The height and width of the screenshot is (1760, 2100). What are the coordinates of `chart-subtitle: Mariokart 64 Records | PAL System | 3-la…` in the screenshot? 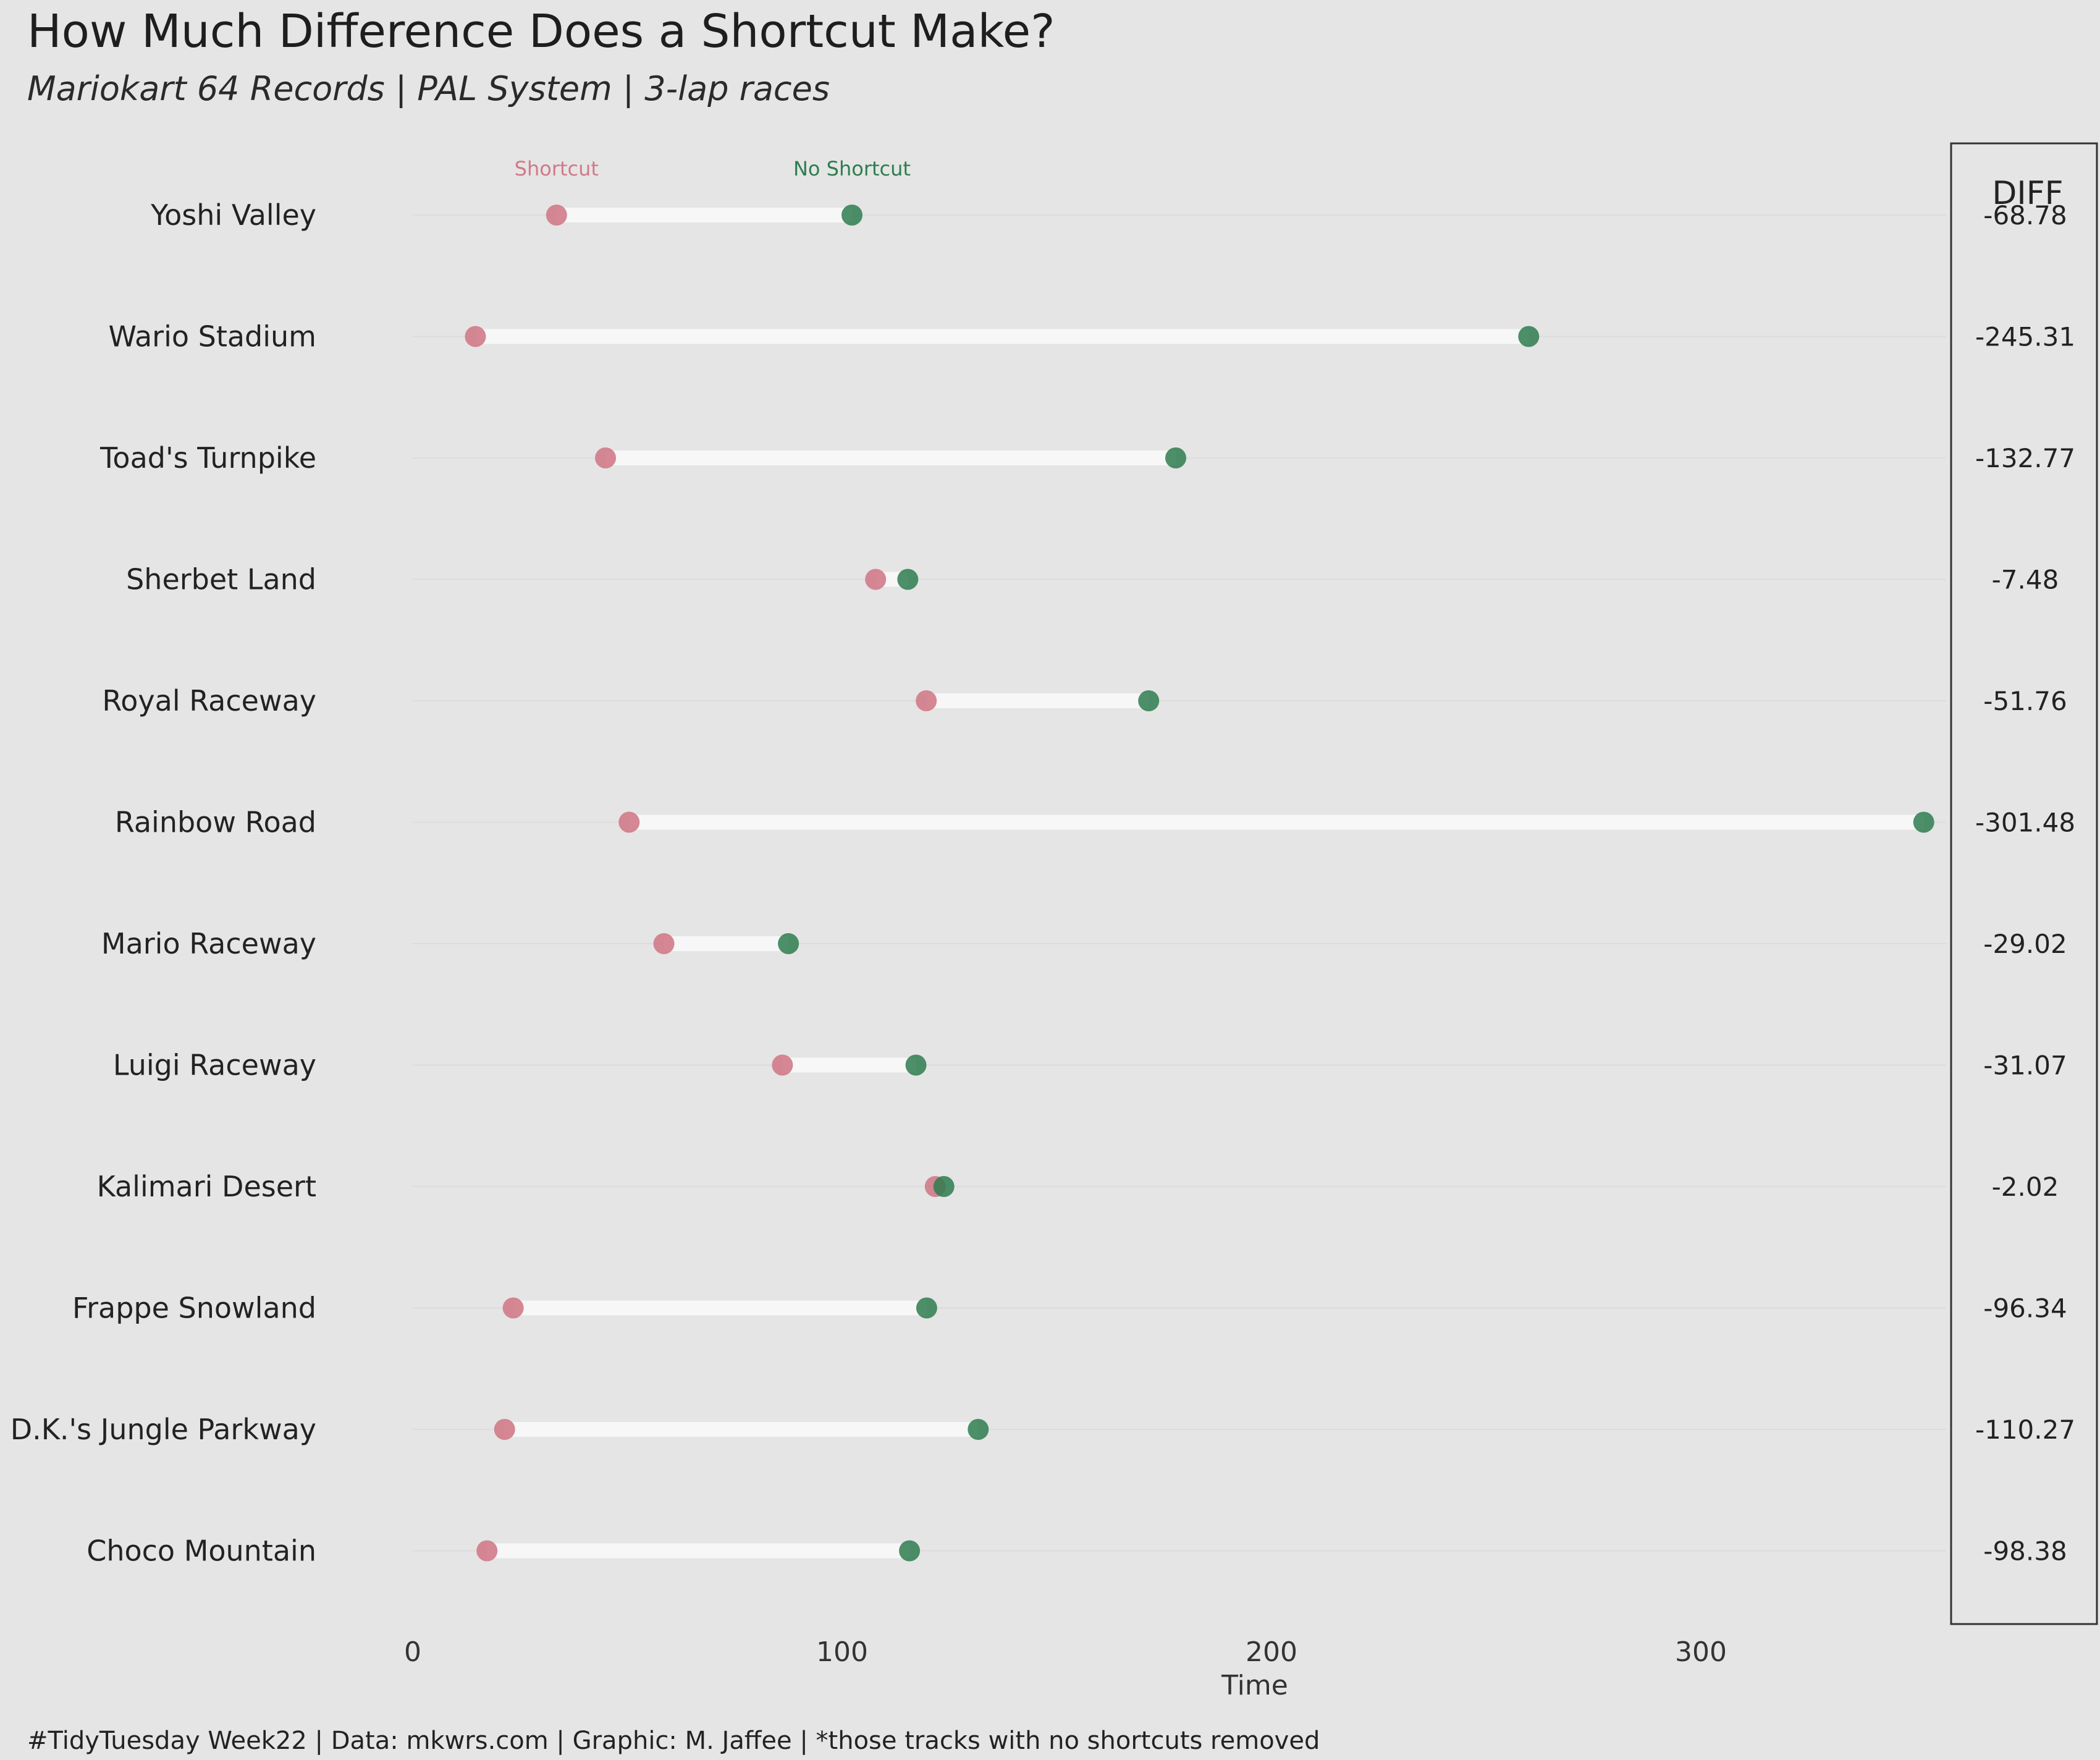 It's located at (428, 88).